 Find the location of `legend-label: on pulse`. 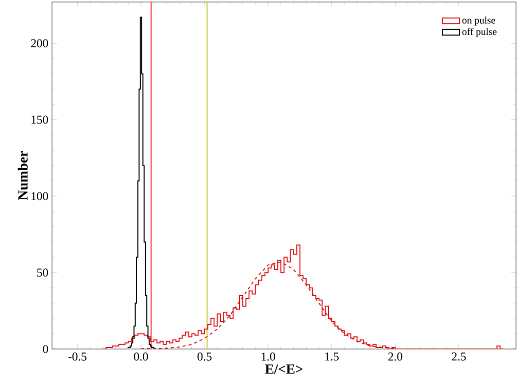

legend-label: on pulse is located at coordinates (479, 21).